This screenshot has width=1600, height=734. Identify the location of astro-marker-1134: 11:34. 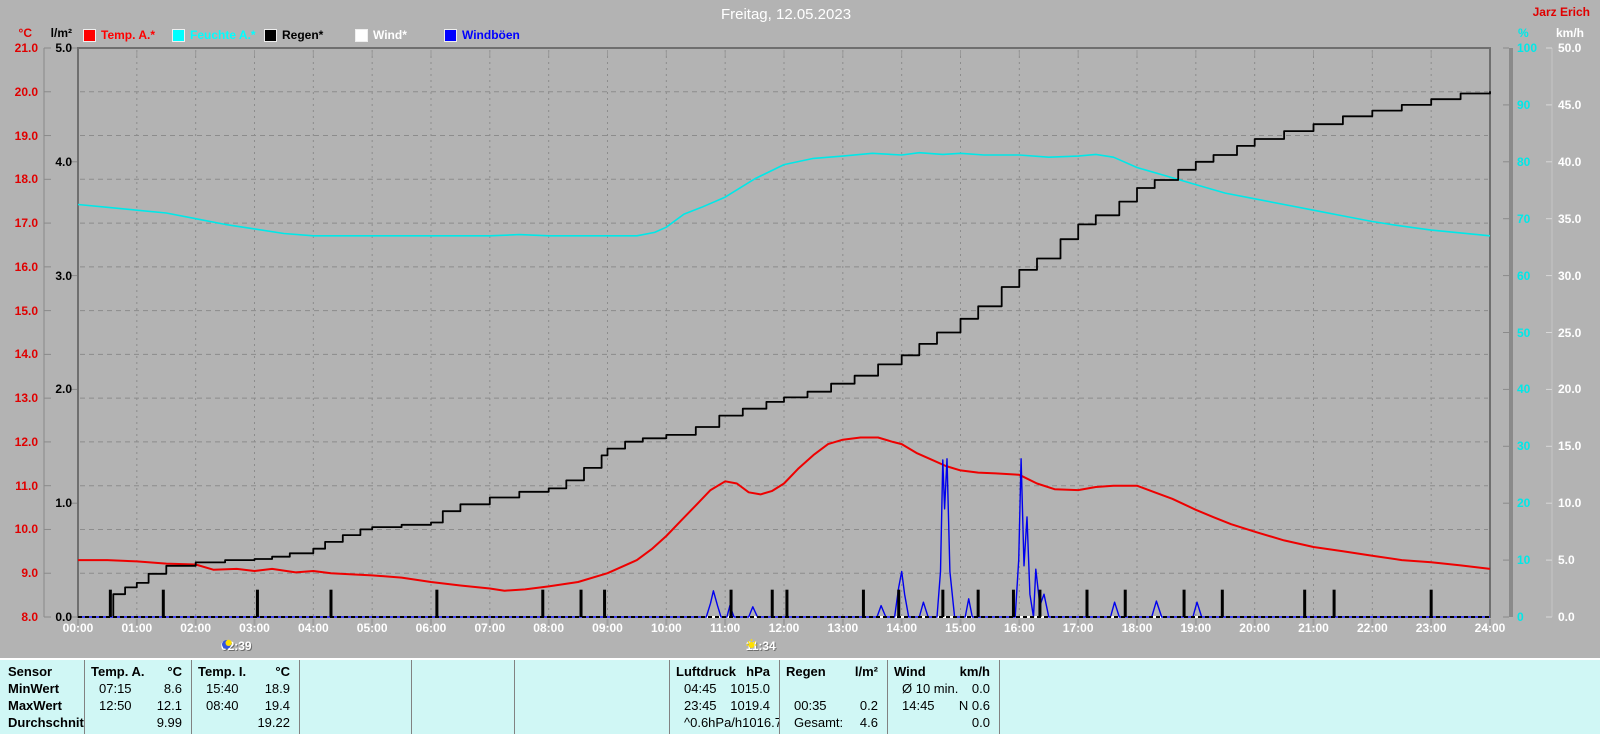
(761, 646).